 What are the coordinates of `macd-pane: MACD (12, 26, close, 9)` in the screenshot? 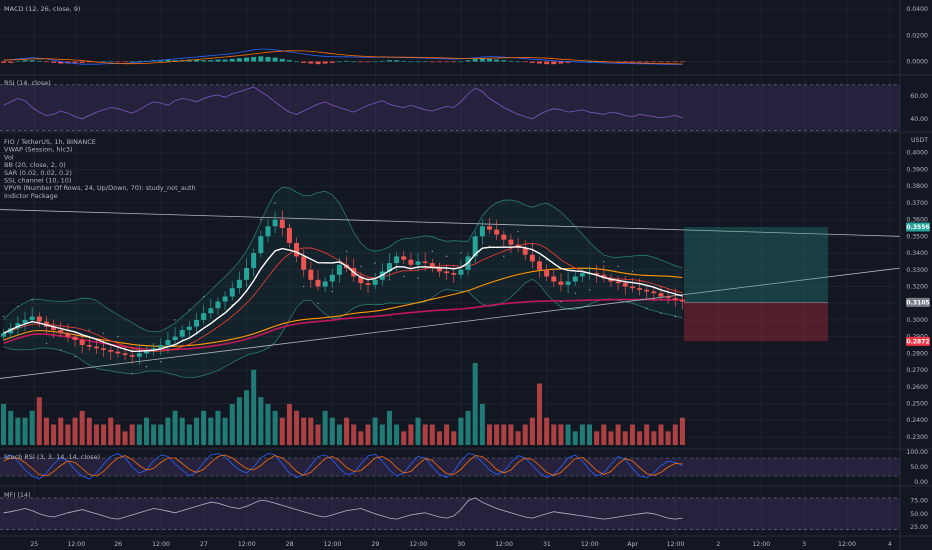 It's located at (343, 35).